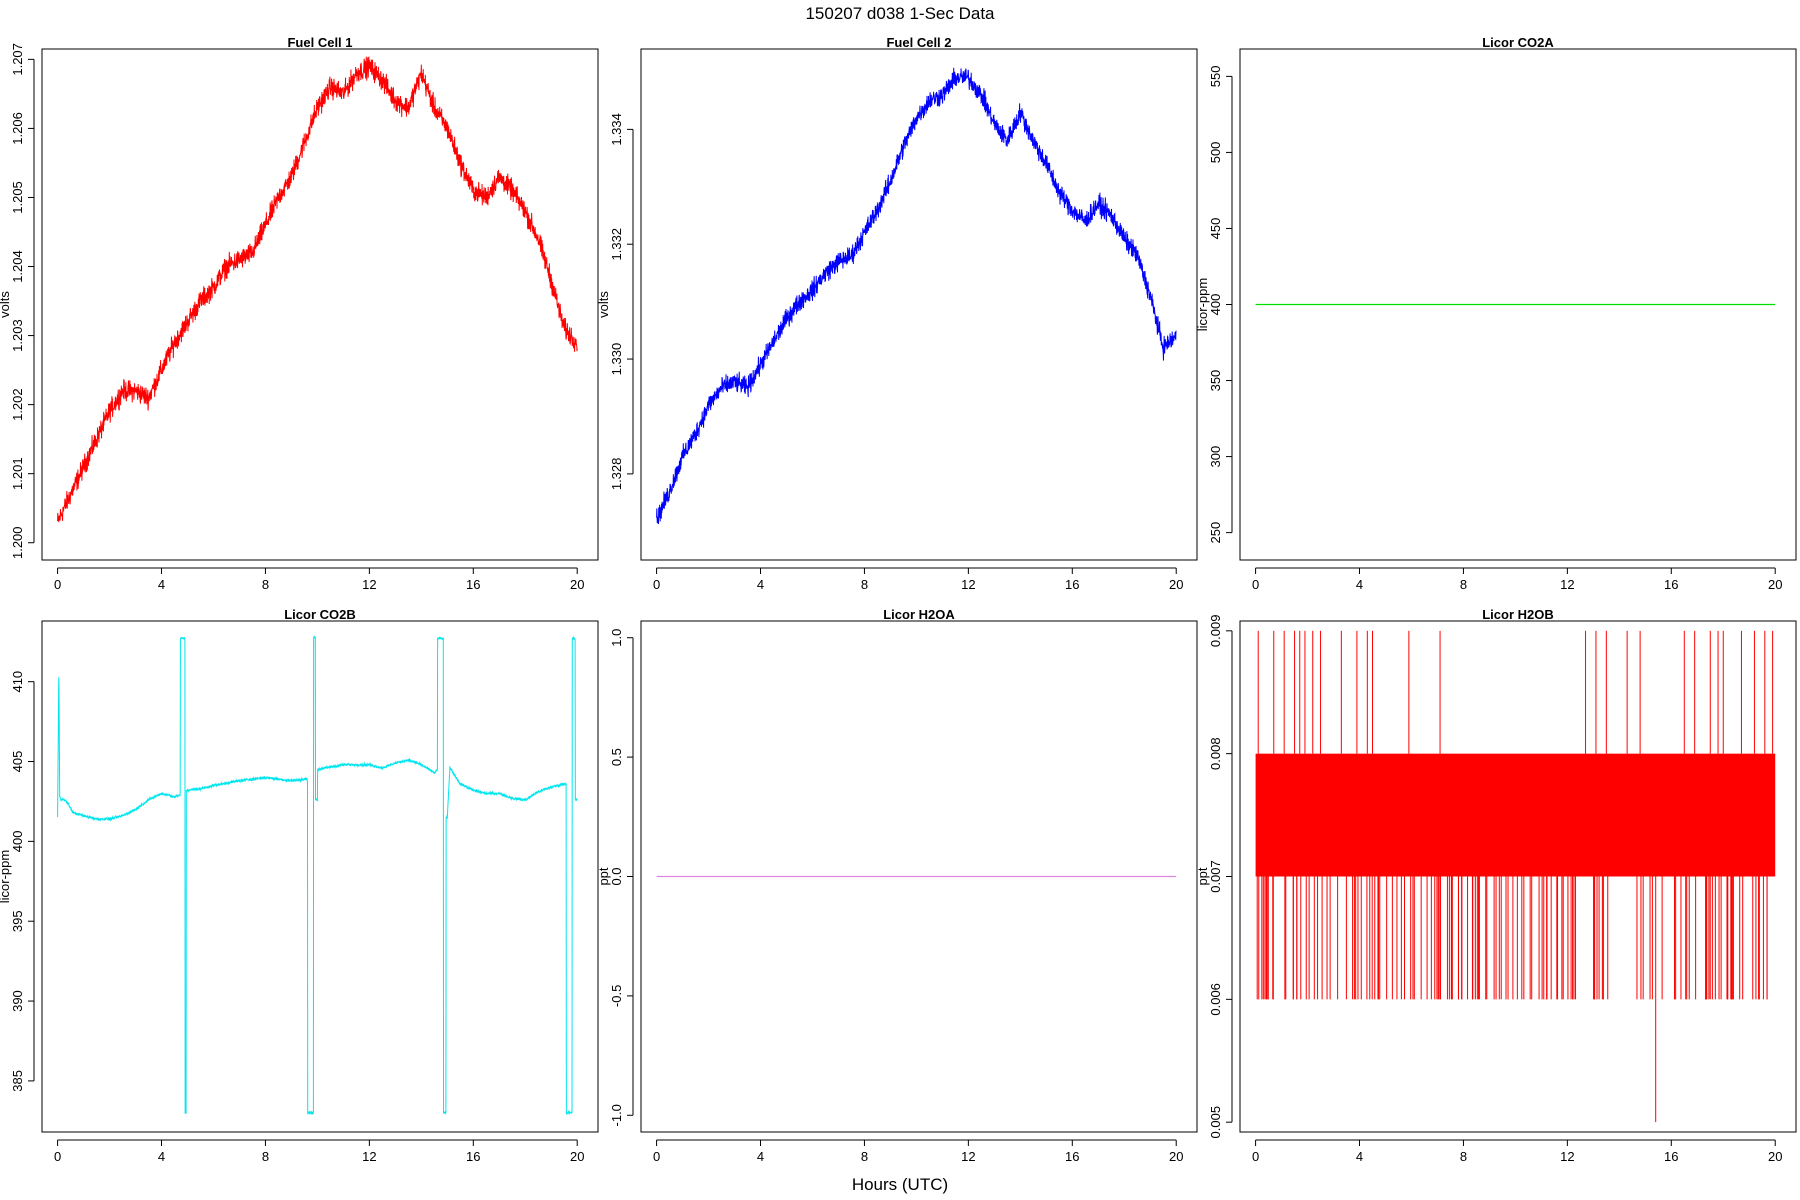  I want to click on panel-title-licor-h2oa: Licor H2OA, so click(919, 614).